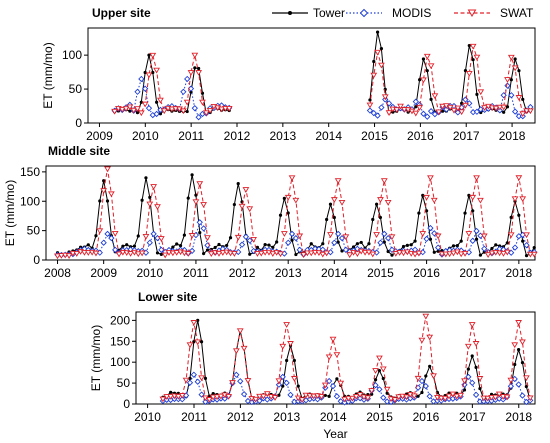 The width and height of the screenshot is (550, 443). Describe the element at coordinates (403, 13) in the screenshot. I see `legend: Tower MODIS SWAT` at that location.